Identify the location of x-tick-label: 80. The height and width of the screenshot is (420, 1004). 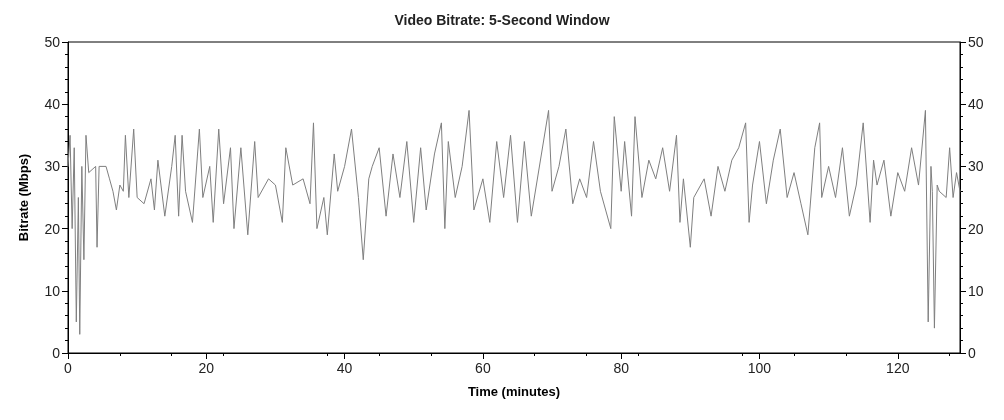
(621, 368).